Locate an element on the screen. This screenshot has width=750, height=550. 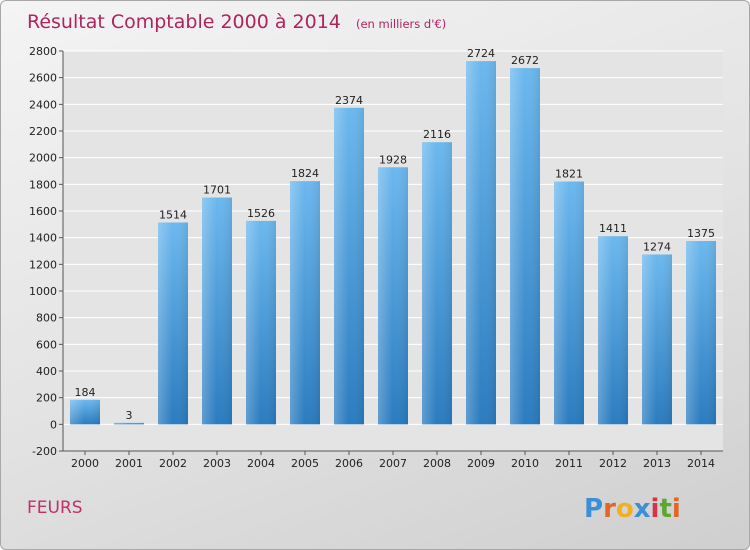
y-tick-label: 1600 is located at coordinates (43, 211).